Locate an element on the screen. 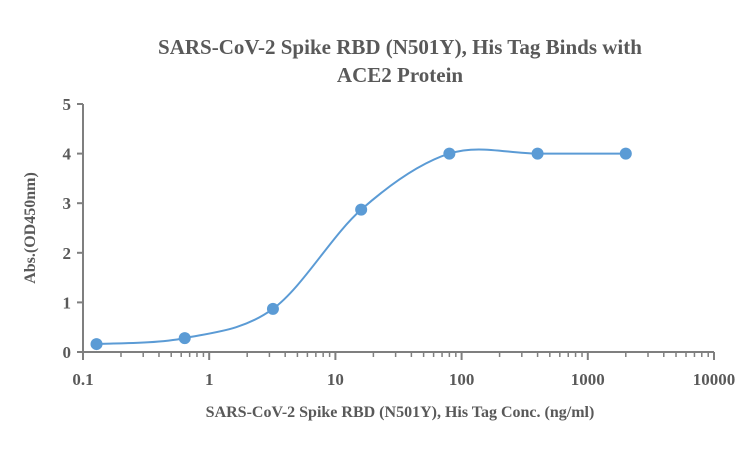 The image size is (751, 451). y-tick-label: 3 is located at coordinates (67, 203).